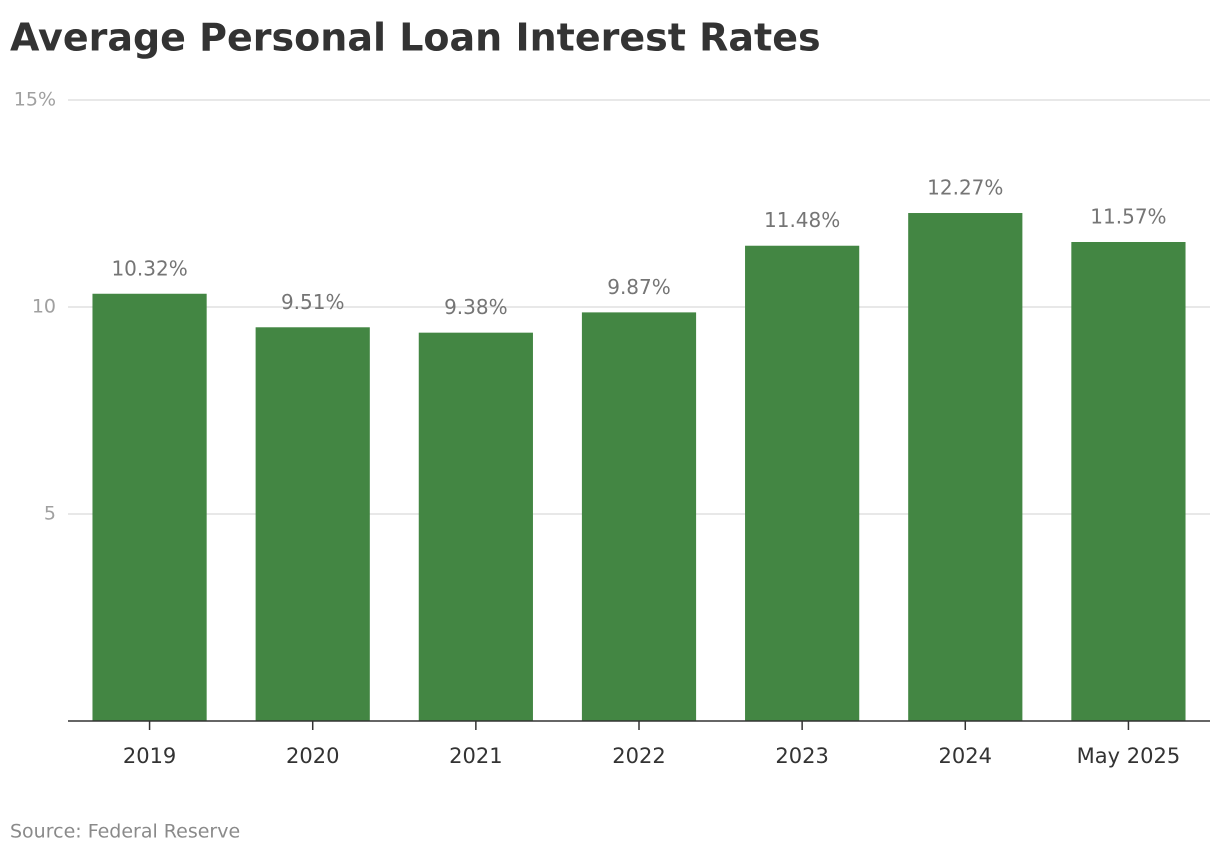 The image size is (1220, 854). I want to click on x-tick-label: 2021, so click(475, 756).